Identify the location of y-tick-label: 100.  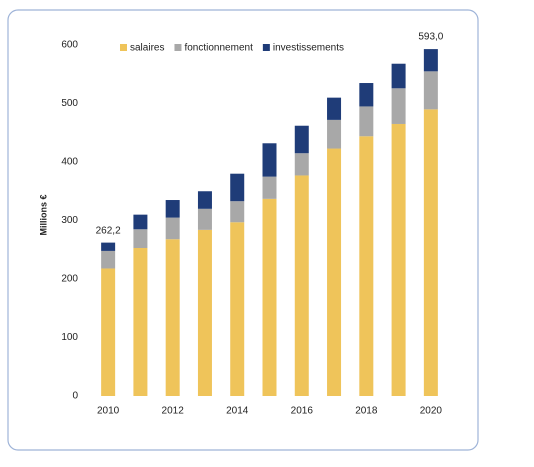
(69, 337).